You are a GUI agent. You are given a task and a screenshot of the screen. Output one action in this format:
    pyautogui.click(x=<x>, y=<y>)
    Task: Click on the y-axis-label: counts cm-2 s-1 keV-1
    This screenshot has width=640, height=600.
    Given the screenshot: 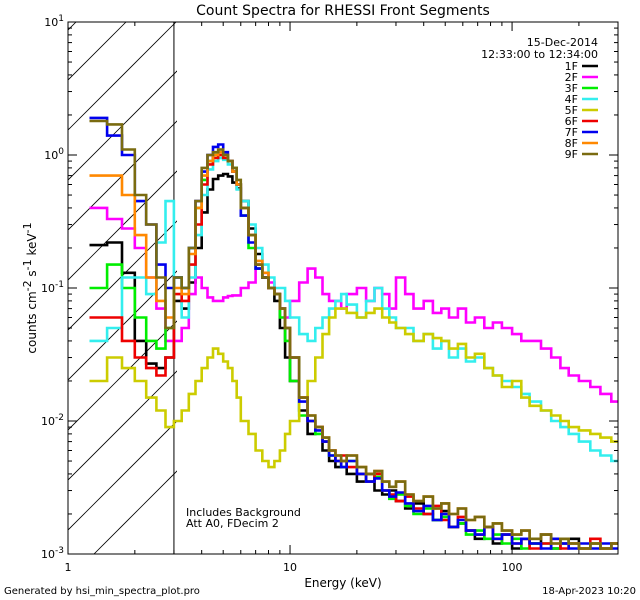 What is the action you would take?
    pyautogui.click(x=30, y=287)
    